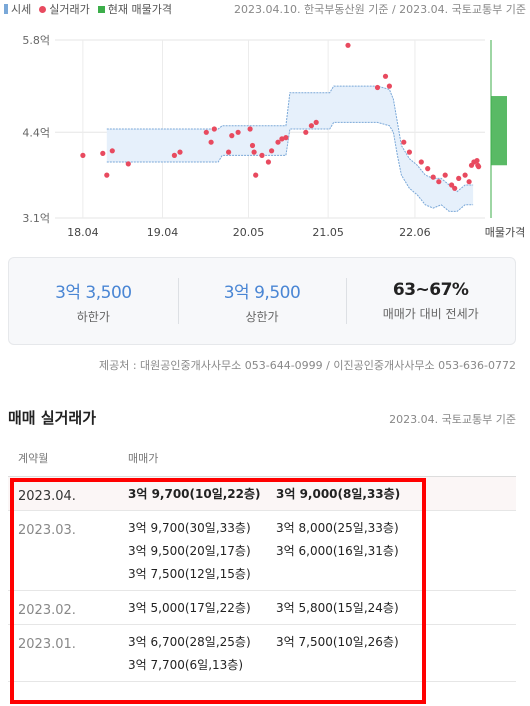 The width and height of the screenshot is (530, 706). I want to click on deal-price: 3억 7,500(12일,15층), so click(189, 574).